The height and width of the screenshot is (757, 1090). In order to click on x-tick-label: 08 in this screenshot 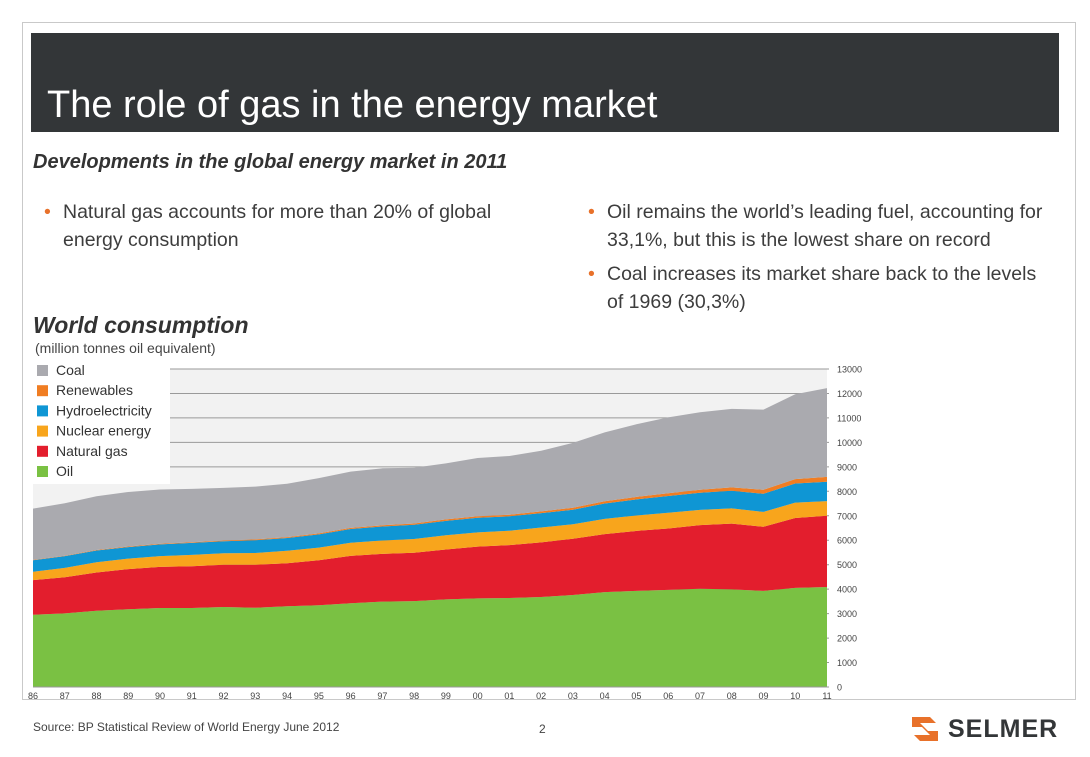, I will do `click(732, 696)`.